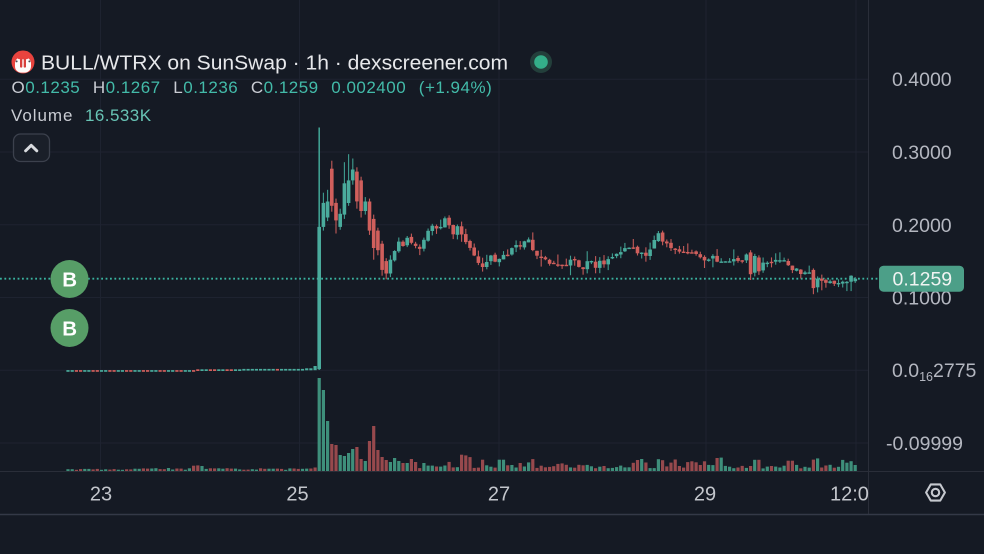 This screenshot has width=984, height=554. I want to click on svg-text: Volume, so click(42, 115).